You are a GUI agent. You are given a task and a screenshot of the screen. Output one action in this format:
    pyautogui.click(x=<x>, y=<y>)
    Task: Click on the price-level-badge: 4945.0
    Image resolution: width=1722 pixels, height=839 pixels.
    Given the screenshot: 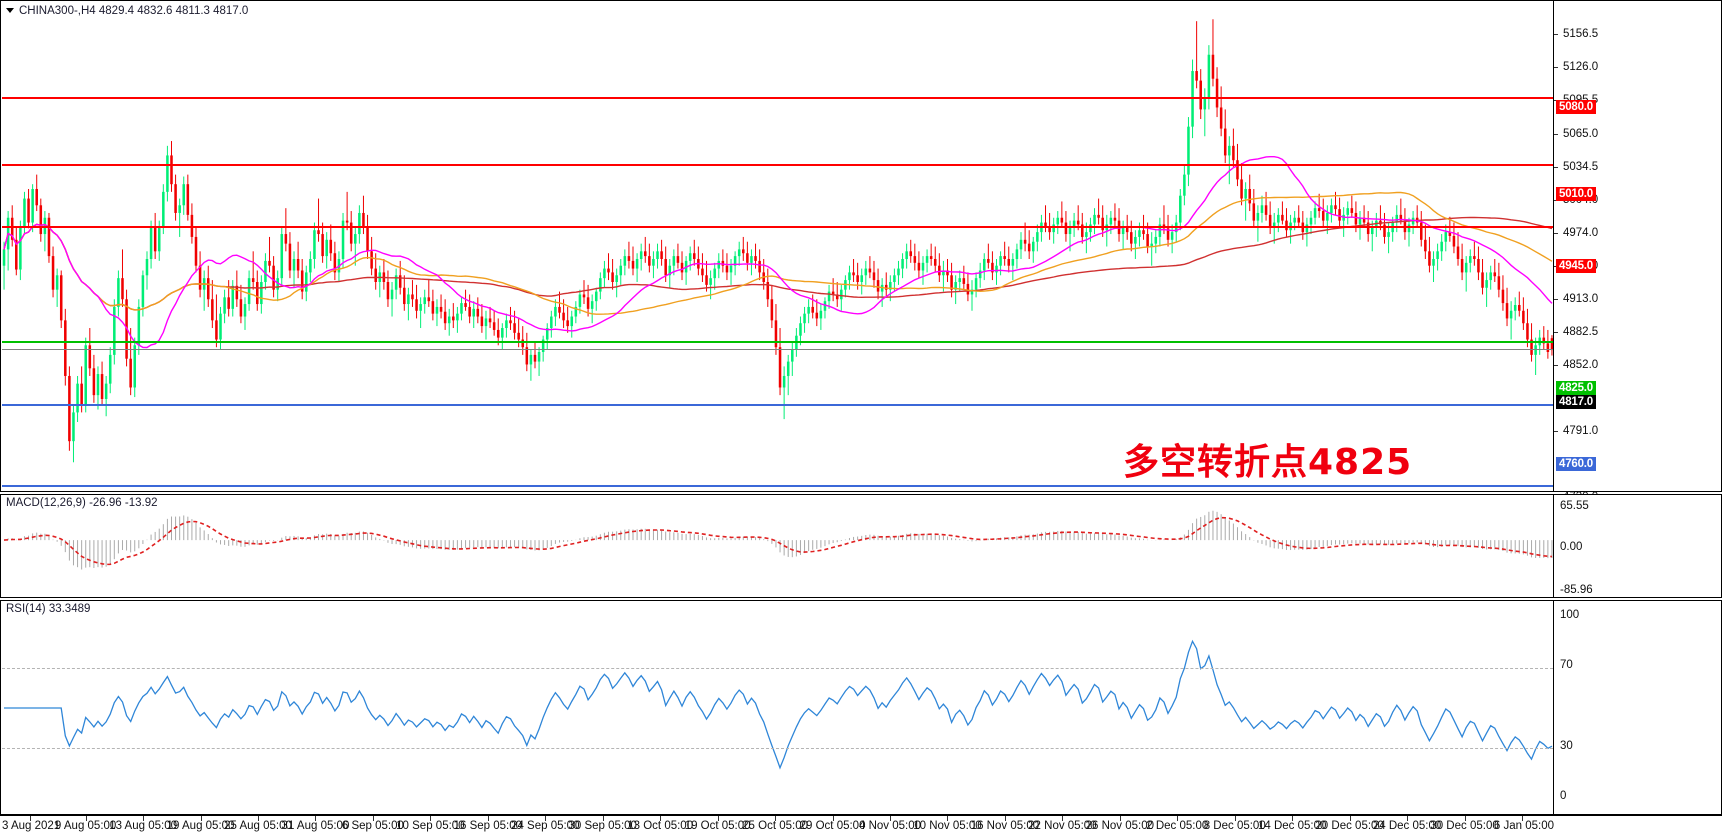 What is the action you would take?
    pyautogui.click(x=1576, y=266)
    